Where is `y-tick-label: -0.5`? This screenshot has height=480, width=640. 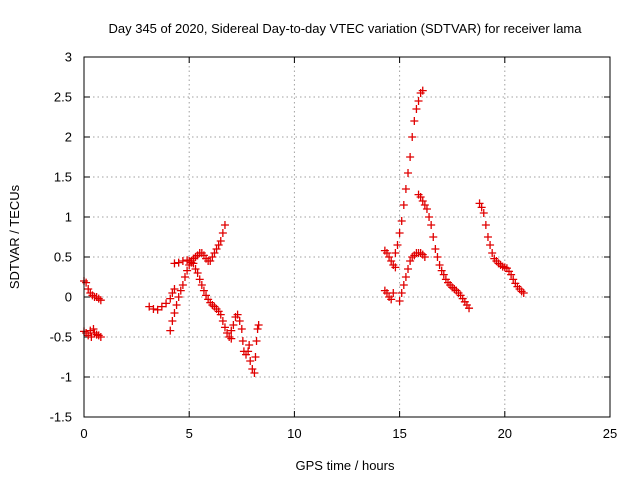 y-tick-label: -0.5 is located at coordinates (61, 337).